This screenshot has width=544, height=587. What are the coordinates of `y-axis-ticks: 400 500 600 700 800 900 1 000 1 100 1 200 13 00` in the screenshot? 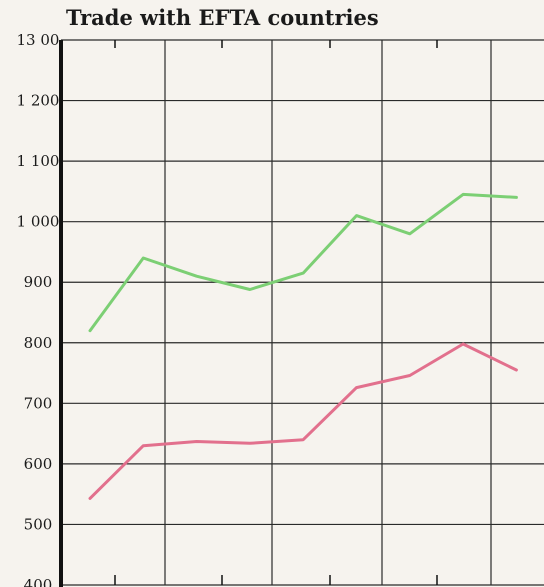 It's located at (38, 309).